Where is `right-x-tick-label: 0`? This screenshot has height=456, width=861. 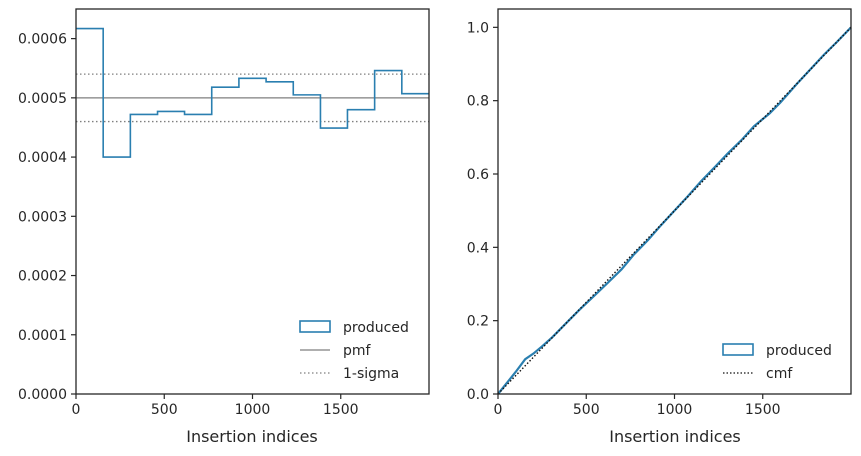 right-x-tick-label: 0 is located at coordinates (498, 410).